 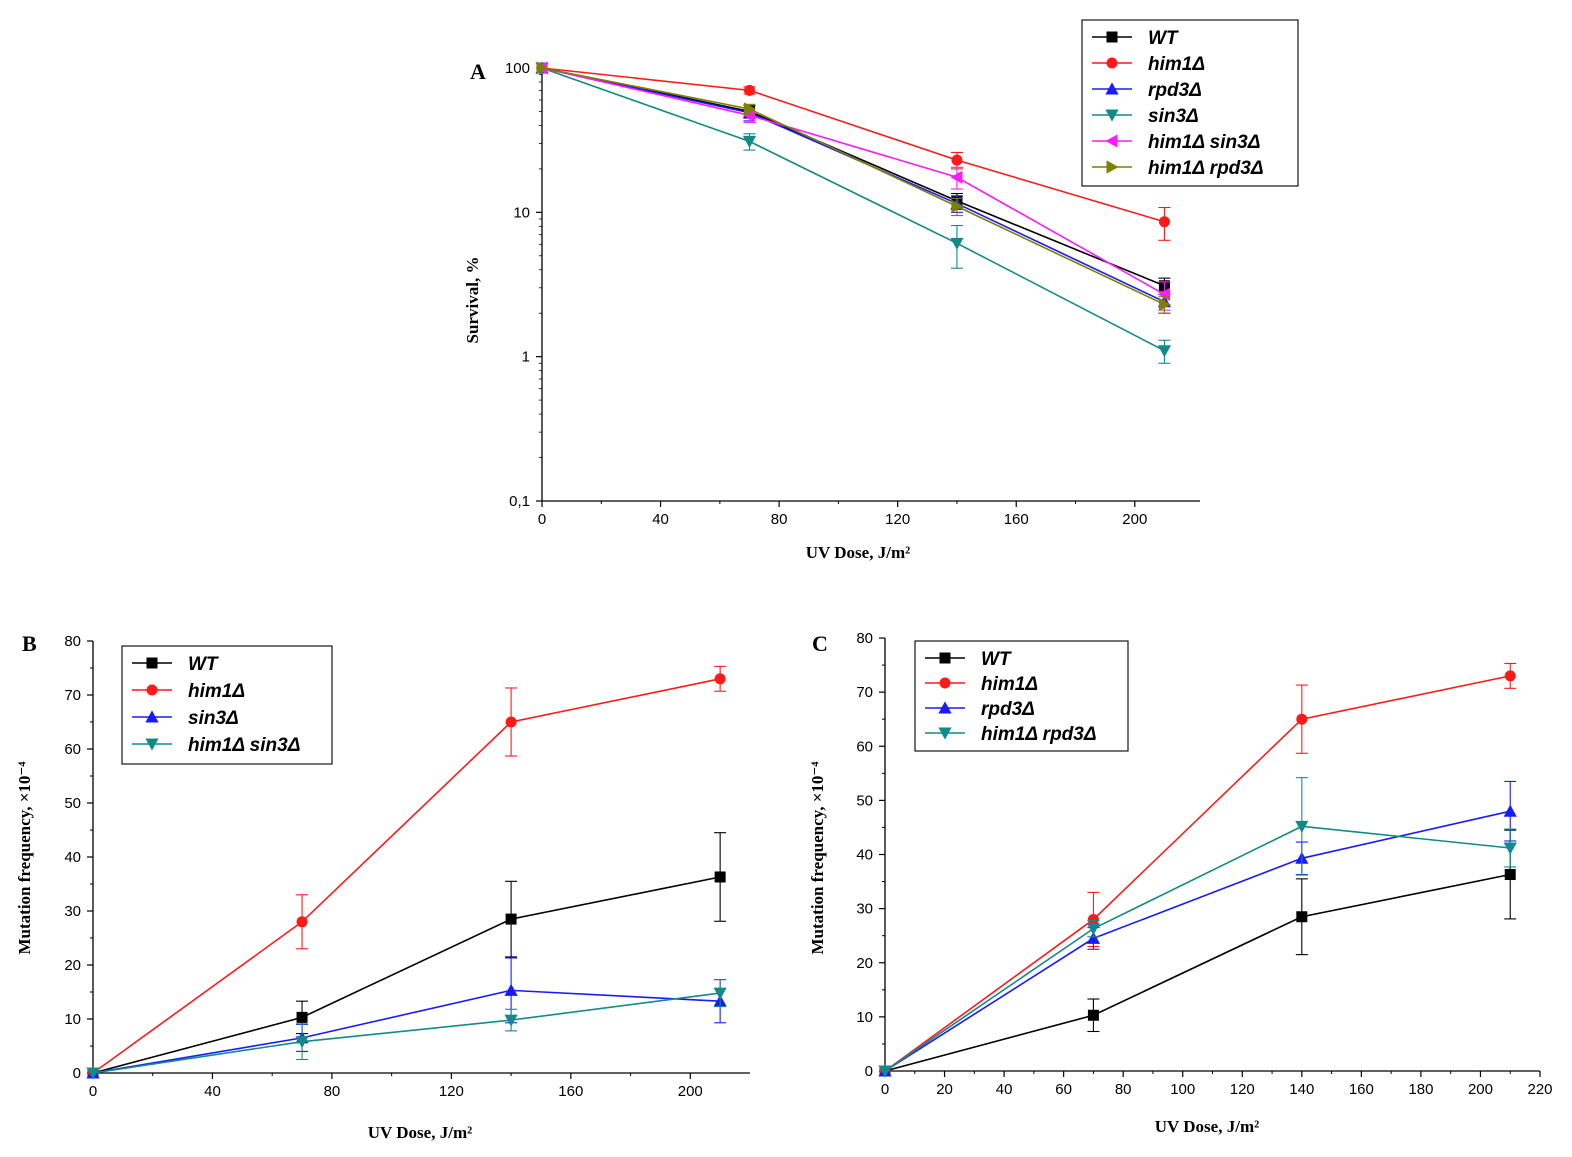 What do you see at coordinates (1539, 1089) in the screenshot?
I see `x-tick-label: 220` at bounding box center [1539, 1089].